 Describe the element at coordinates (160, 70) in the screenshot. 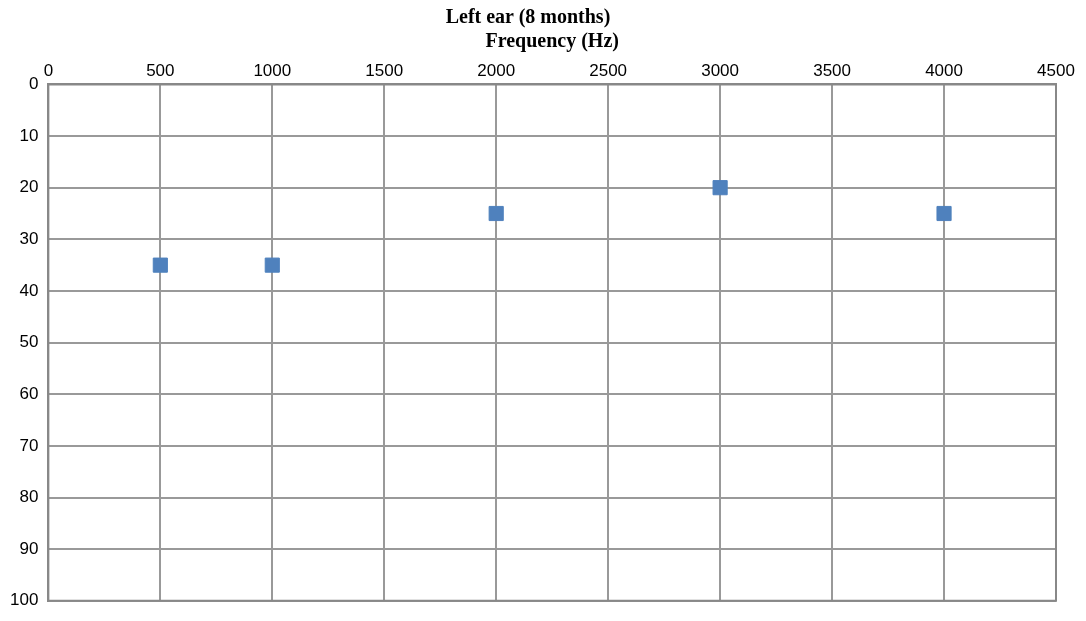

I see `x-tick-label: 500` at that location.